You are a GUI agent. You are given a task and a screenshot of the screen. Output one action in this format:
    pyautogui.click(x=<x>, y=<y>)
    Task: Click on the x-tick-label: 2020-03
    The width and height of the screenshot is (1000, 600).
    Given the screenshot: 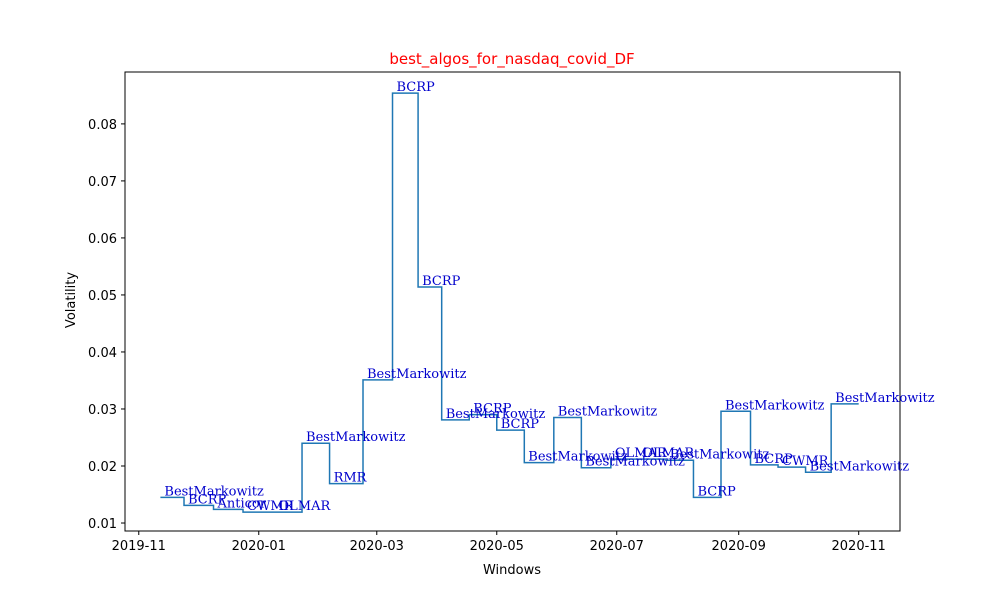 What is the action you would take?
    pyautogui.click(x=377, y=546)
    